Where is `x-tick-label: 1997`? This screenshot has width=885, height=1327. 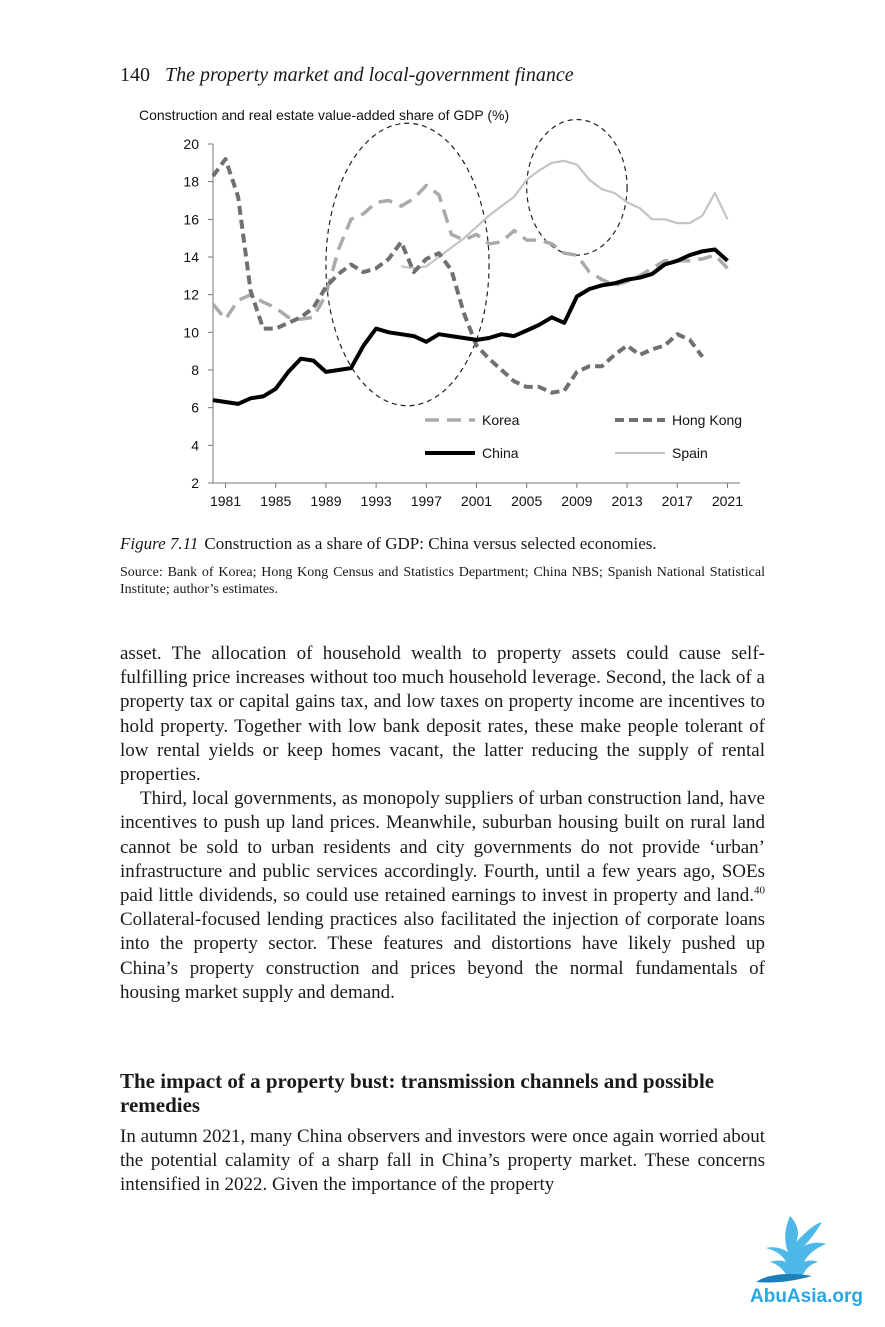 x-tick-label: 1997 is located at coordinates (426, 501).